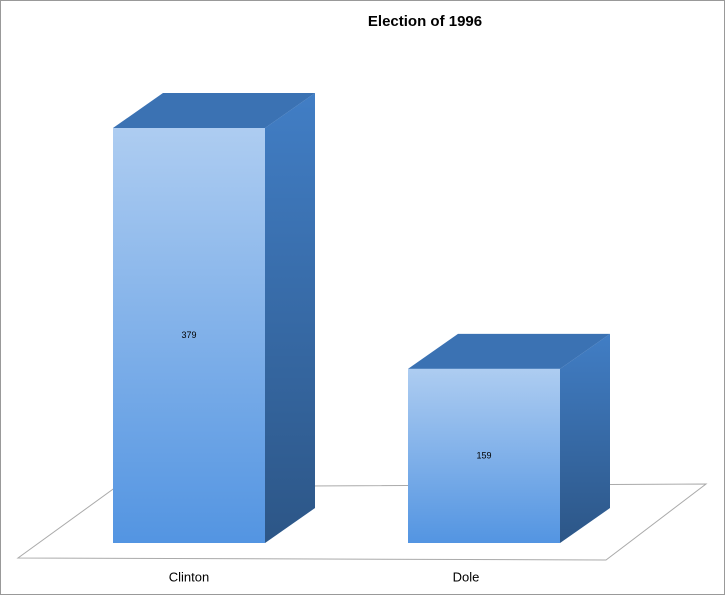 The image size is (725, 595). I want to click on value-label: 159, so click(483, 455).